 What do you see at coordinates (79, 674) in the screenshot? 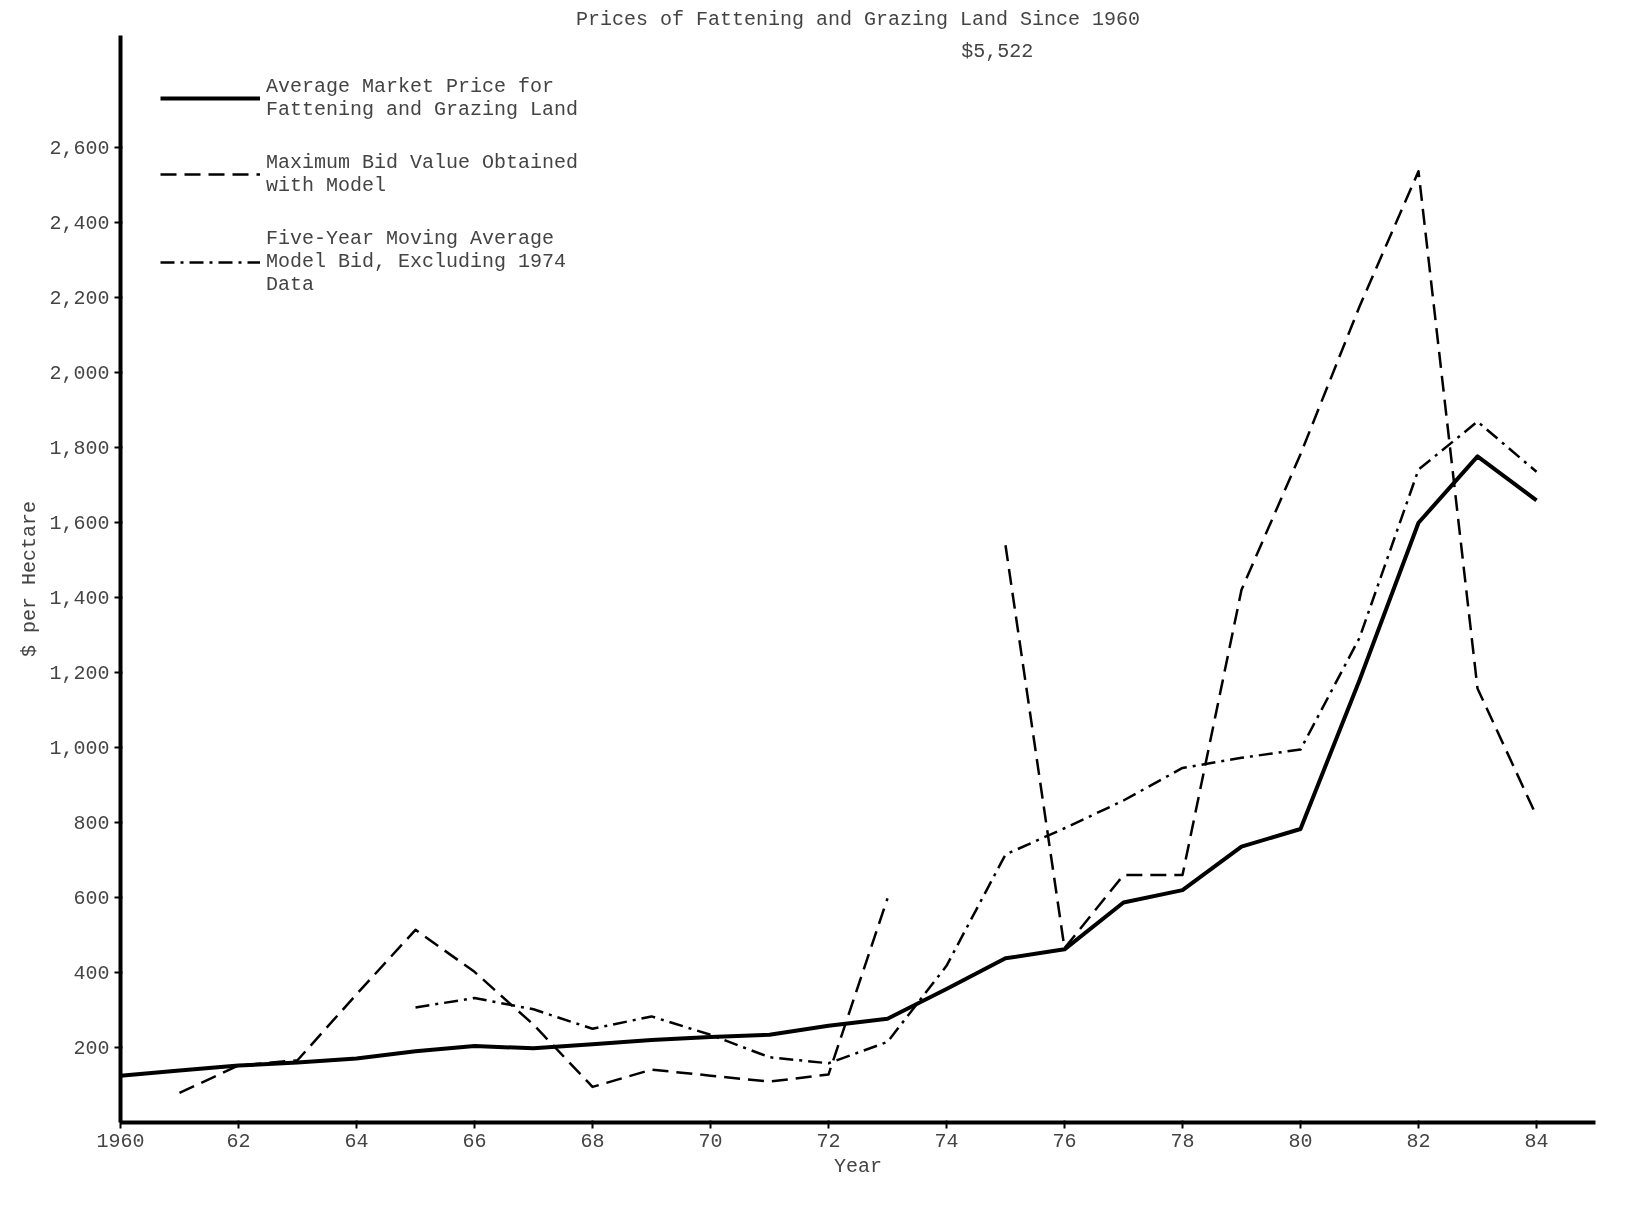
I see `y-tick-label: 1,200` at bounding box center [79, 674].